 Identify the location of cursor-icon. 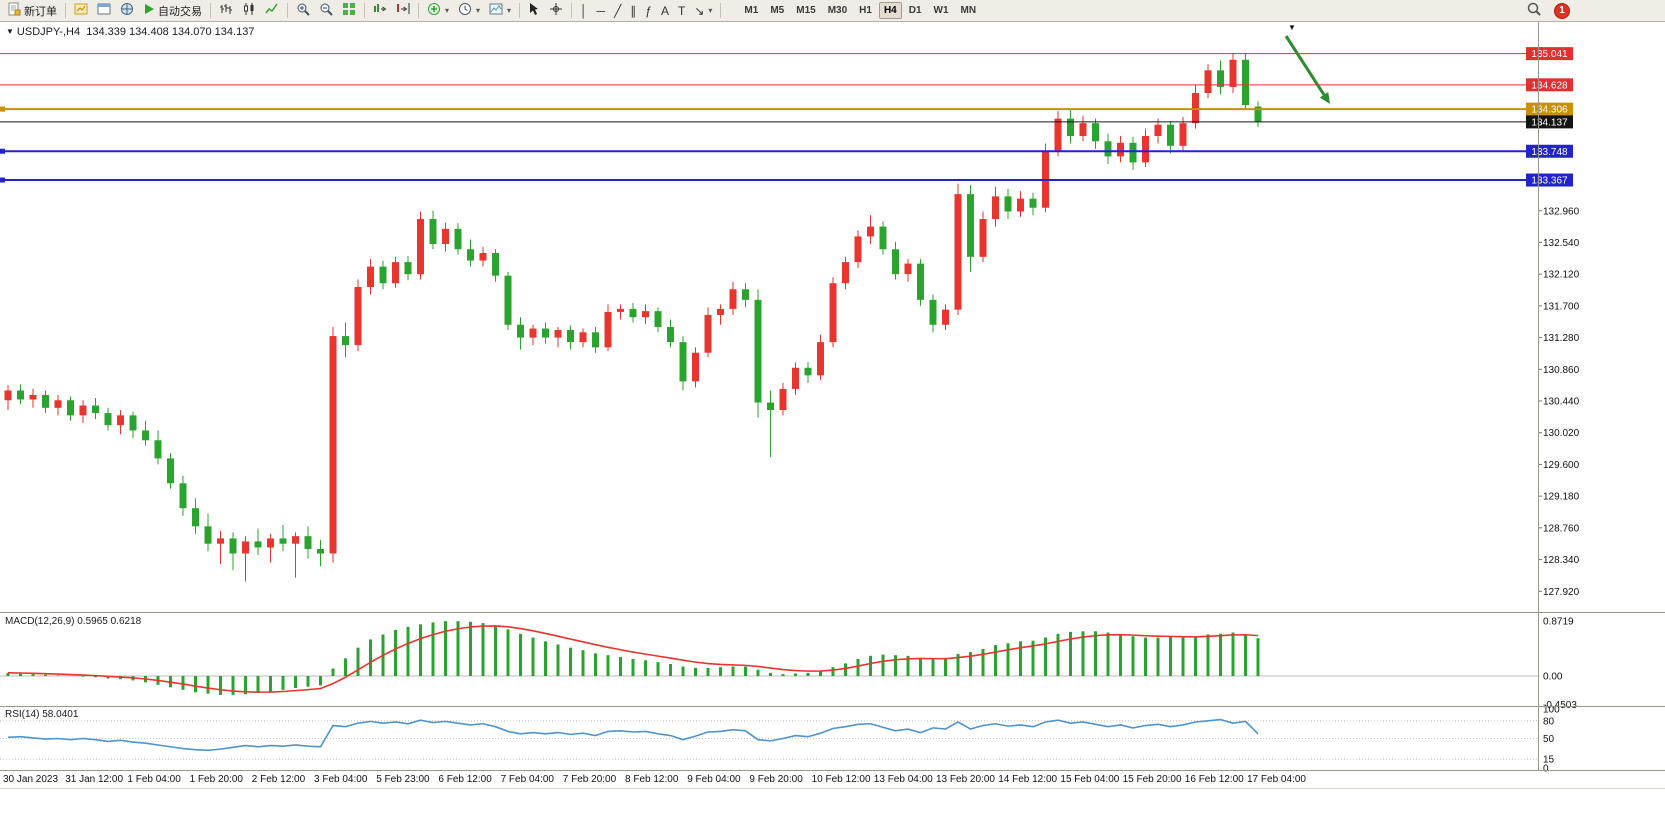
(534, 10).